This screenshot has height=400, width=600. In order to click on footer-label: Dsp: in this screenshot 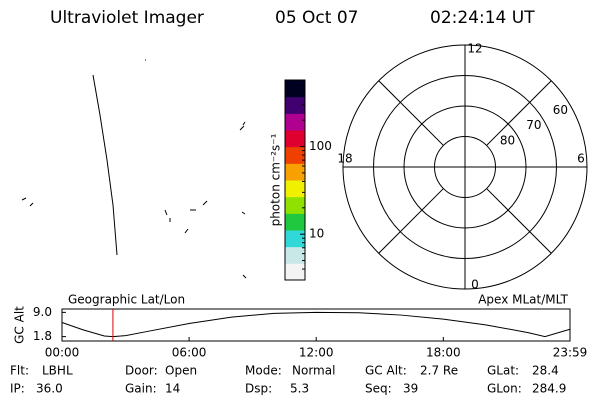, I will do `click(258, 389)`.